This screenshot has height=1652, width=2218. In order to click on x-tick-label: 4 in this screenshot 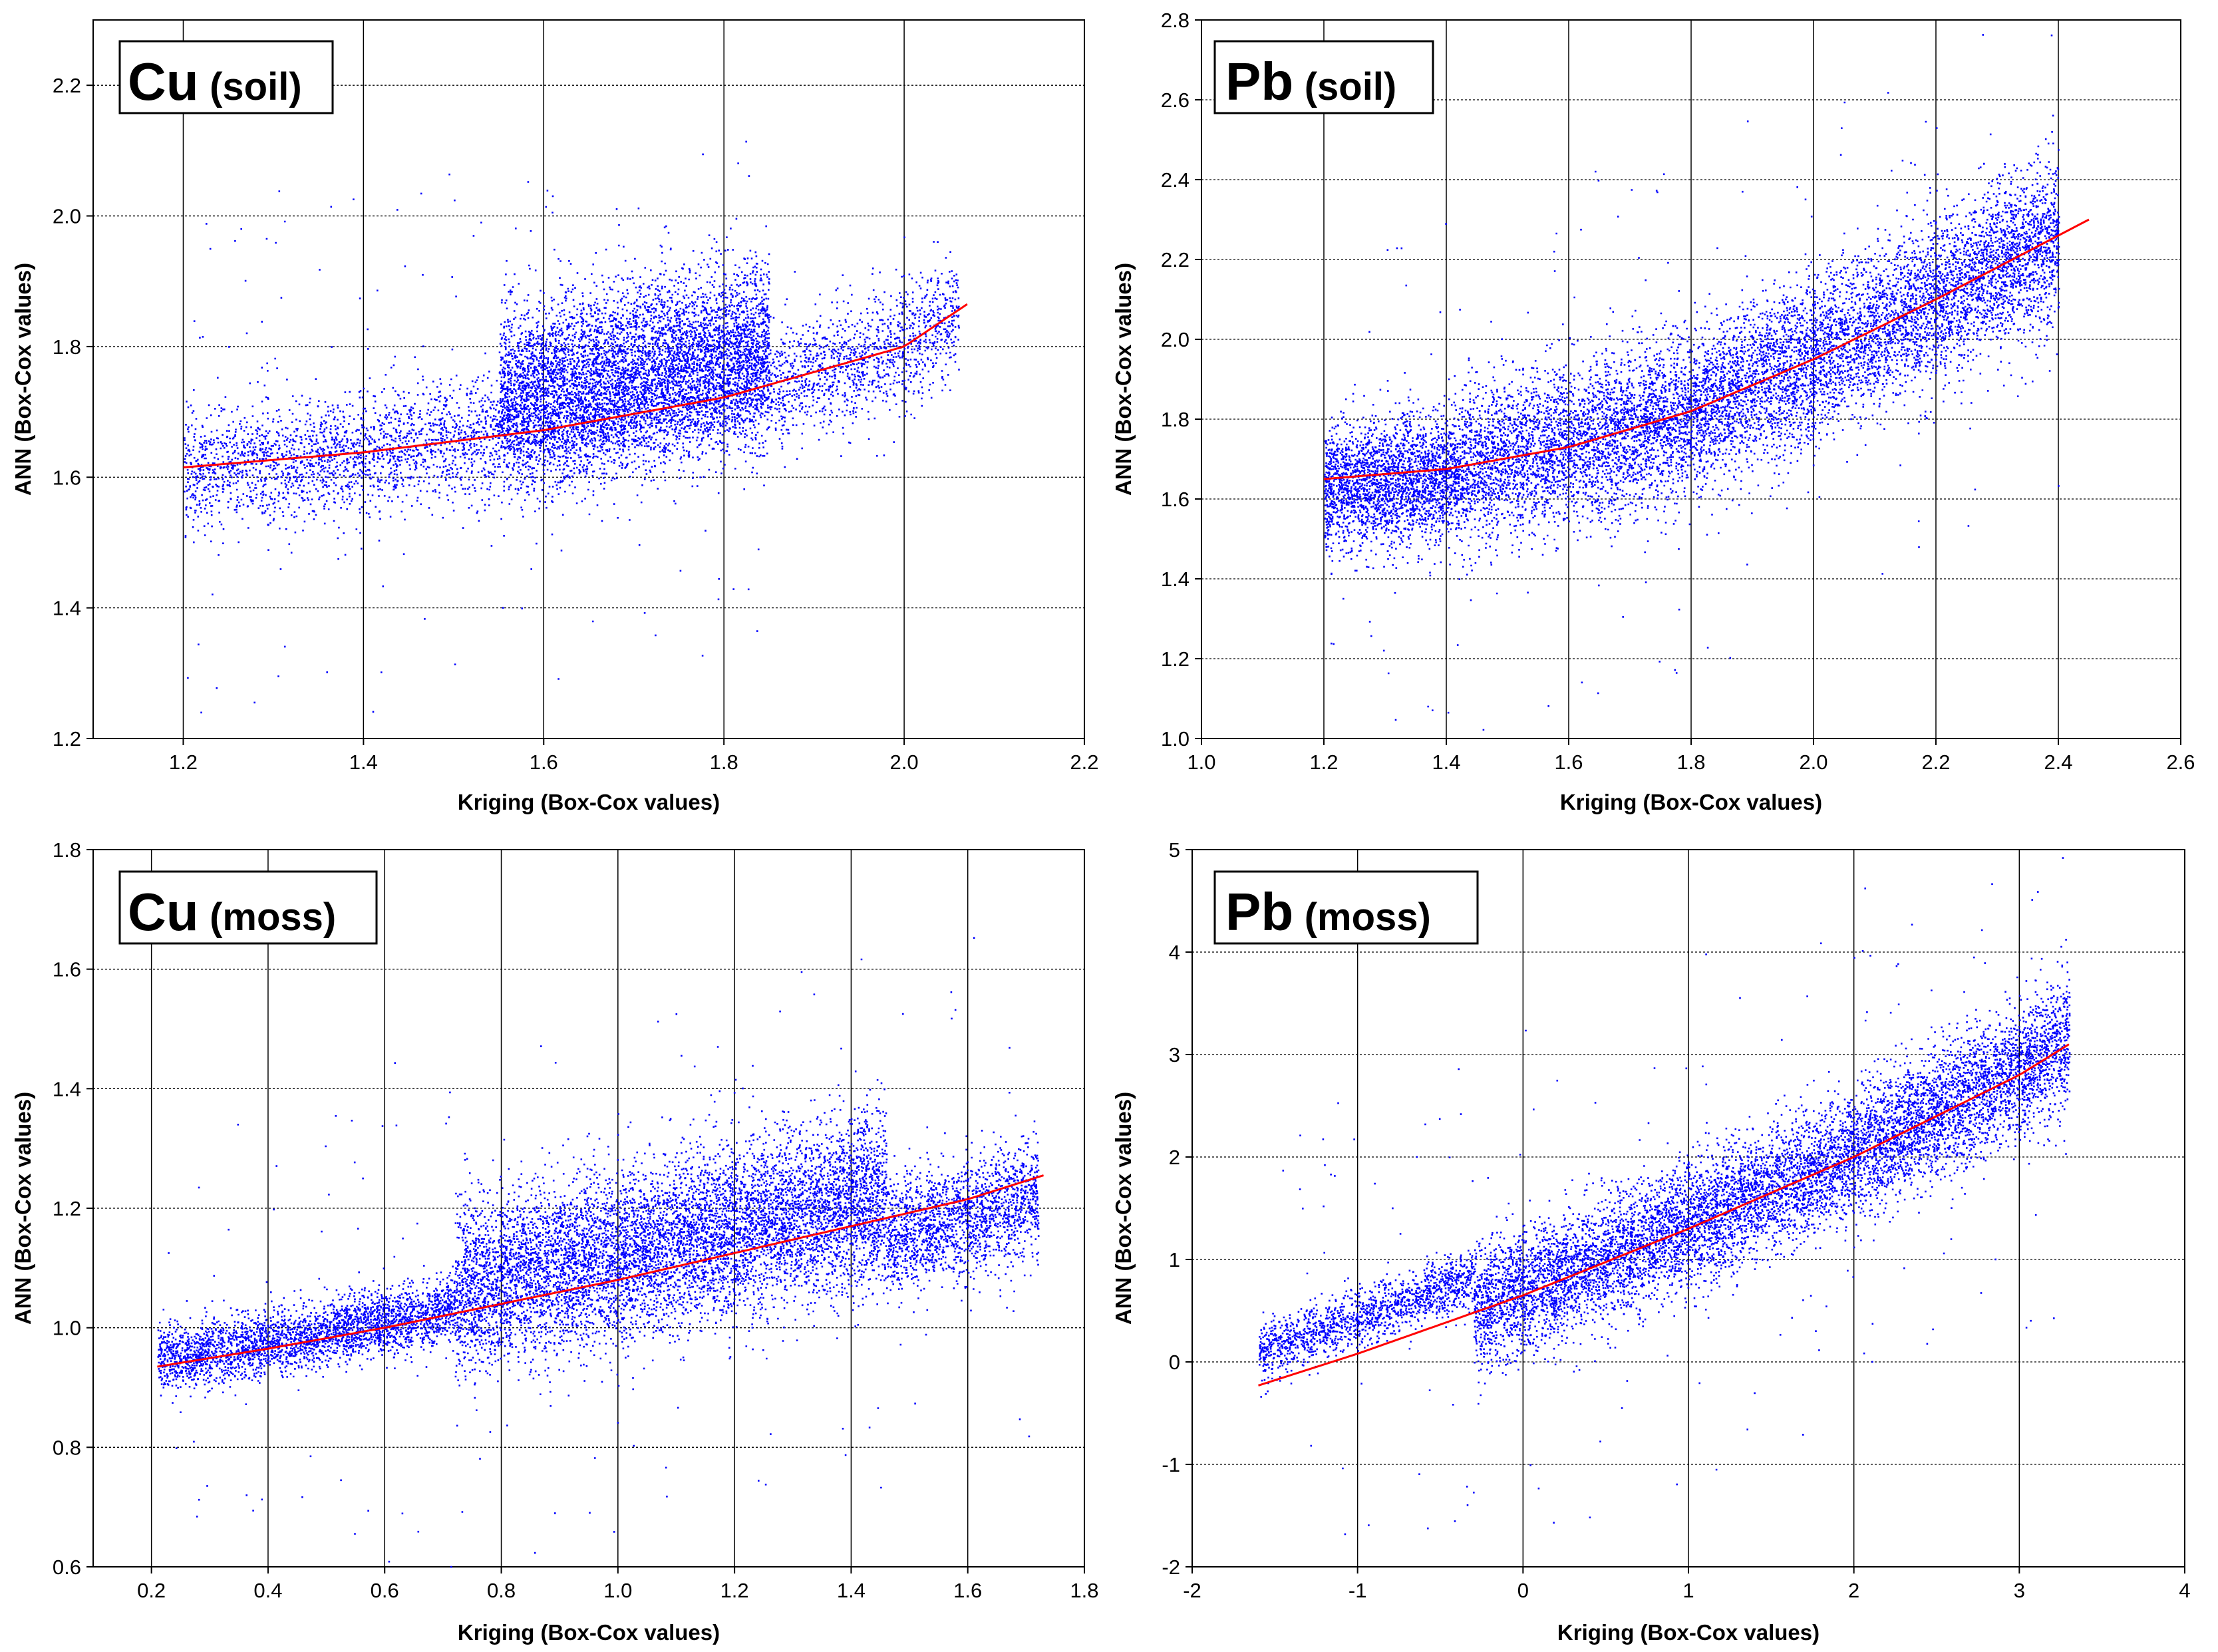, I will do `click(2184, 1590)`.